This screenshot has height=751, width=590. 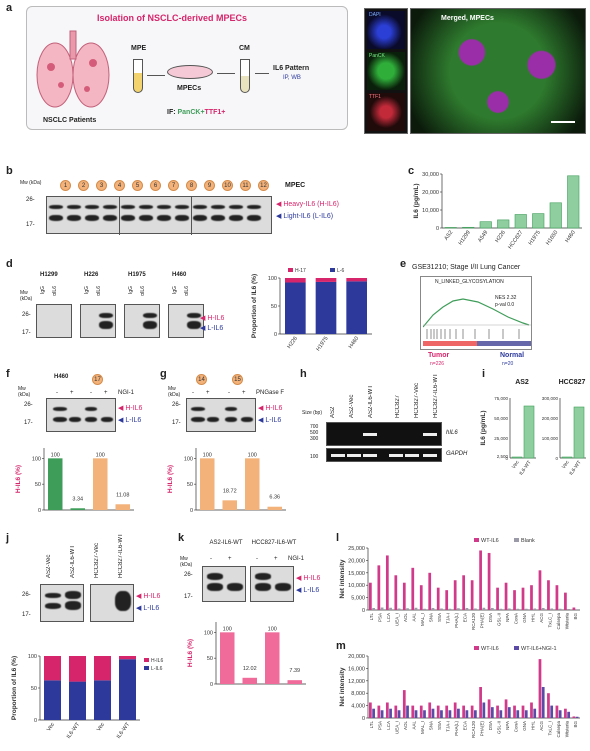 What do you see at coordinates (55, 455) in the screenshot?
I see `f-value-label: 100` at bounding box center [55, 455].